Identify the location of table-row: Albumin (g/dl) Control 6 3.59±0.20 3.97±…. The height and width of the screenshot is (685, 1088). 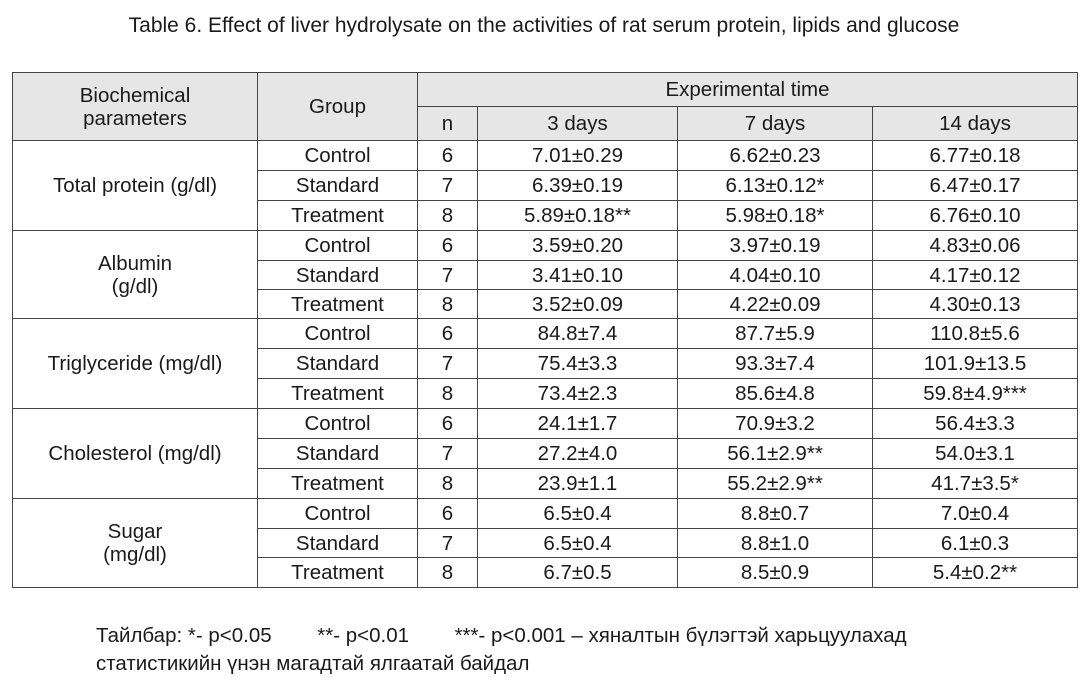
(545, 274).